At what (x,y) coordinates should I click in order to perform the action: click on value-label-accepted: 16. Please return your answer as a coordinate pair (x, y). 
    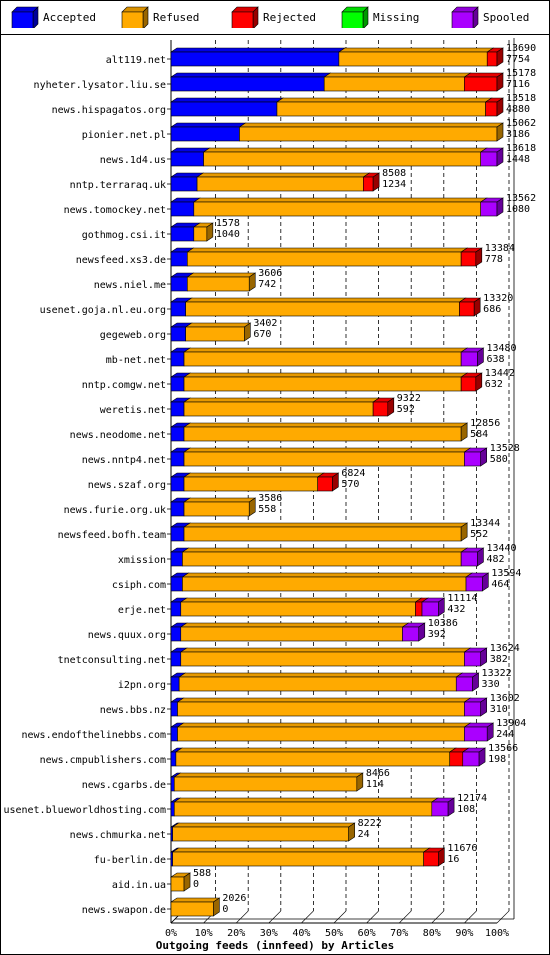
    Looking at the image, I should click on (453, 859).